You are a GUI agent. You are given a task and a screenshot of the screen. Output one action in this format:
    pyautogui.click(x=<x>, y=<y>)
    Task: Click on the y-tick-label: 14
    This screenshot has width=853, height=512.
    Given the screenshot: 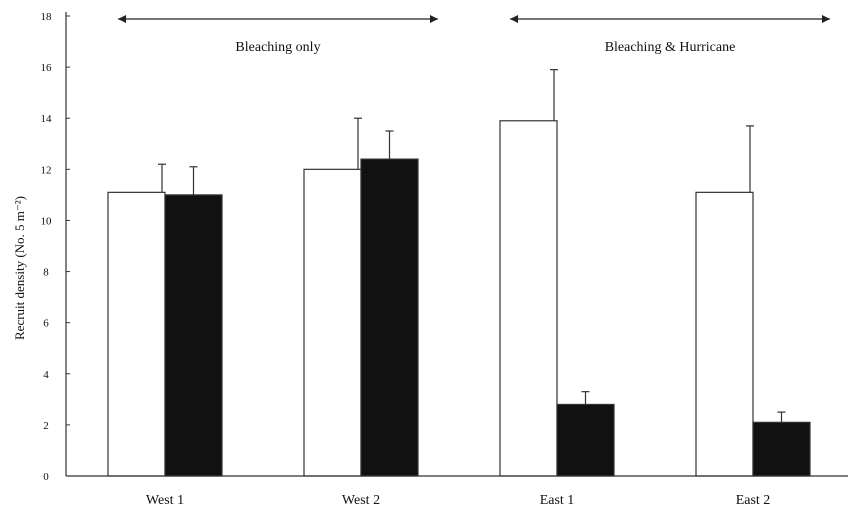 What is the action you would take?
    pyautogui.click(x=47, y=119)
    